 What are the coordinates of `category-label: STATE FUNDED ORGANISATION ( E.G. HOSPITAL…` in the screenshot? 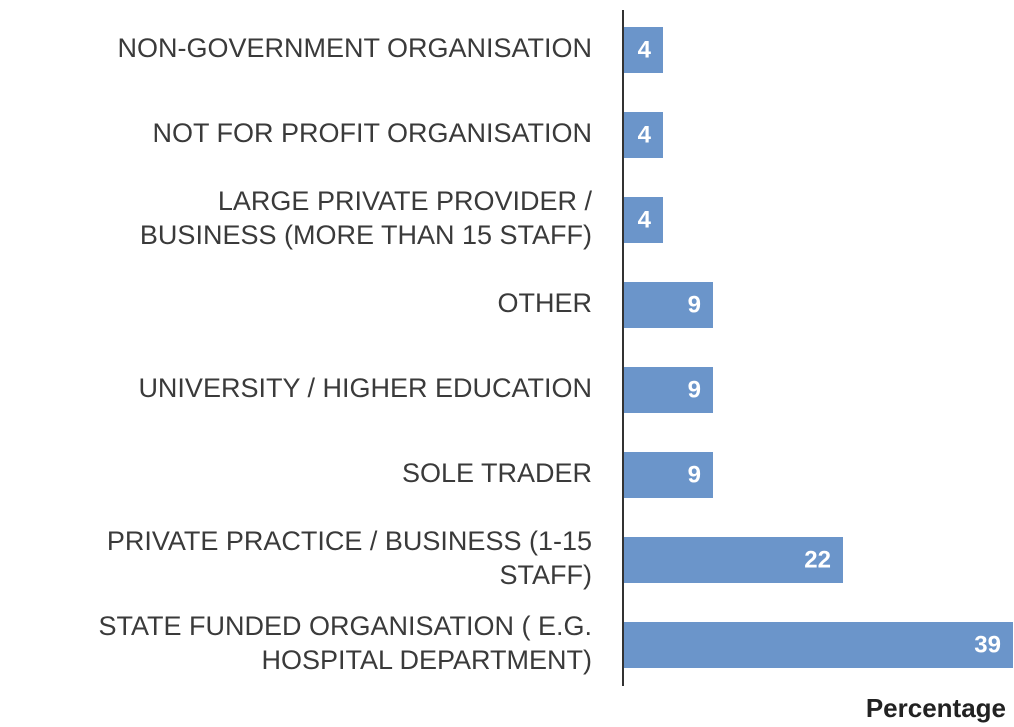 It's located at (345, 643).